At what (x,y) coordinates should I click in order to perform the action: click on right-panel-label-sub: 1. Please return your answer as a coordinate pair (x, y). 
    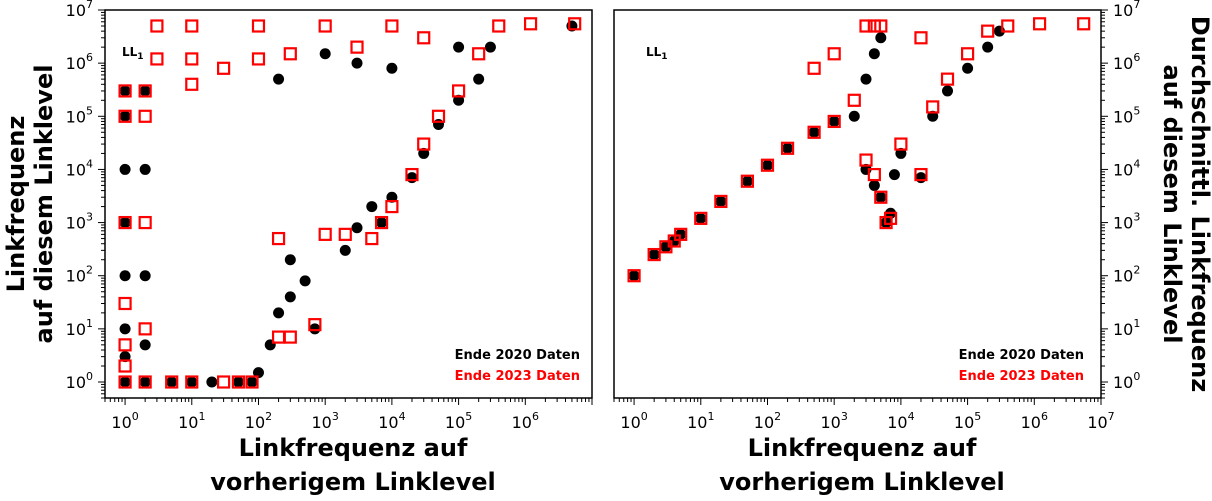
    Looking at the image, I should click on (664, 57).